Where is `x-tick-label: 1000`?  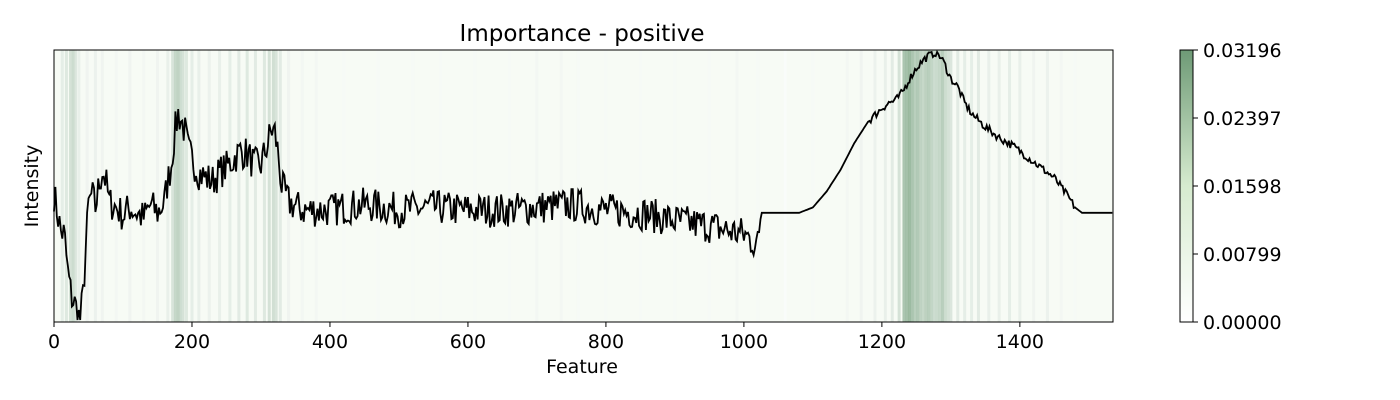 x-tick-label: 1000 is located at coordinates (744, 342).